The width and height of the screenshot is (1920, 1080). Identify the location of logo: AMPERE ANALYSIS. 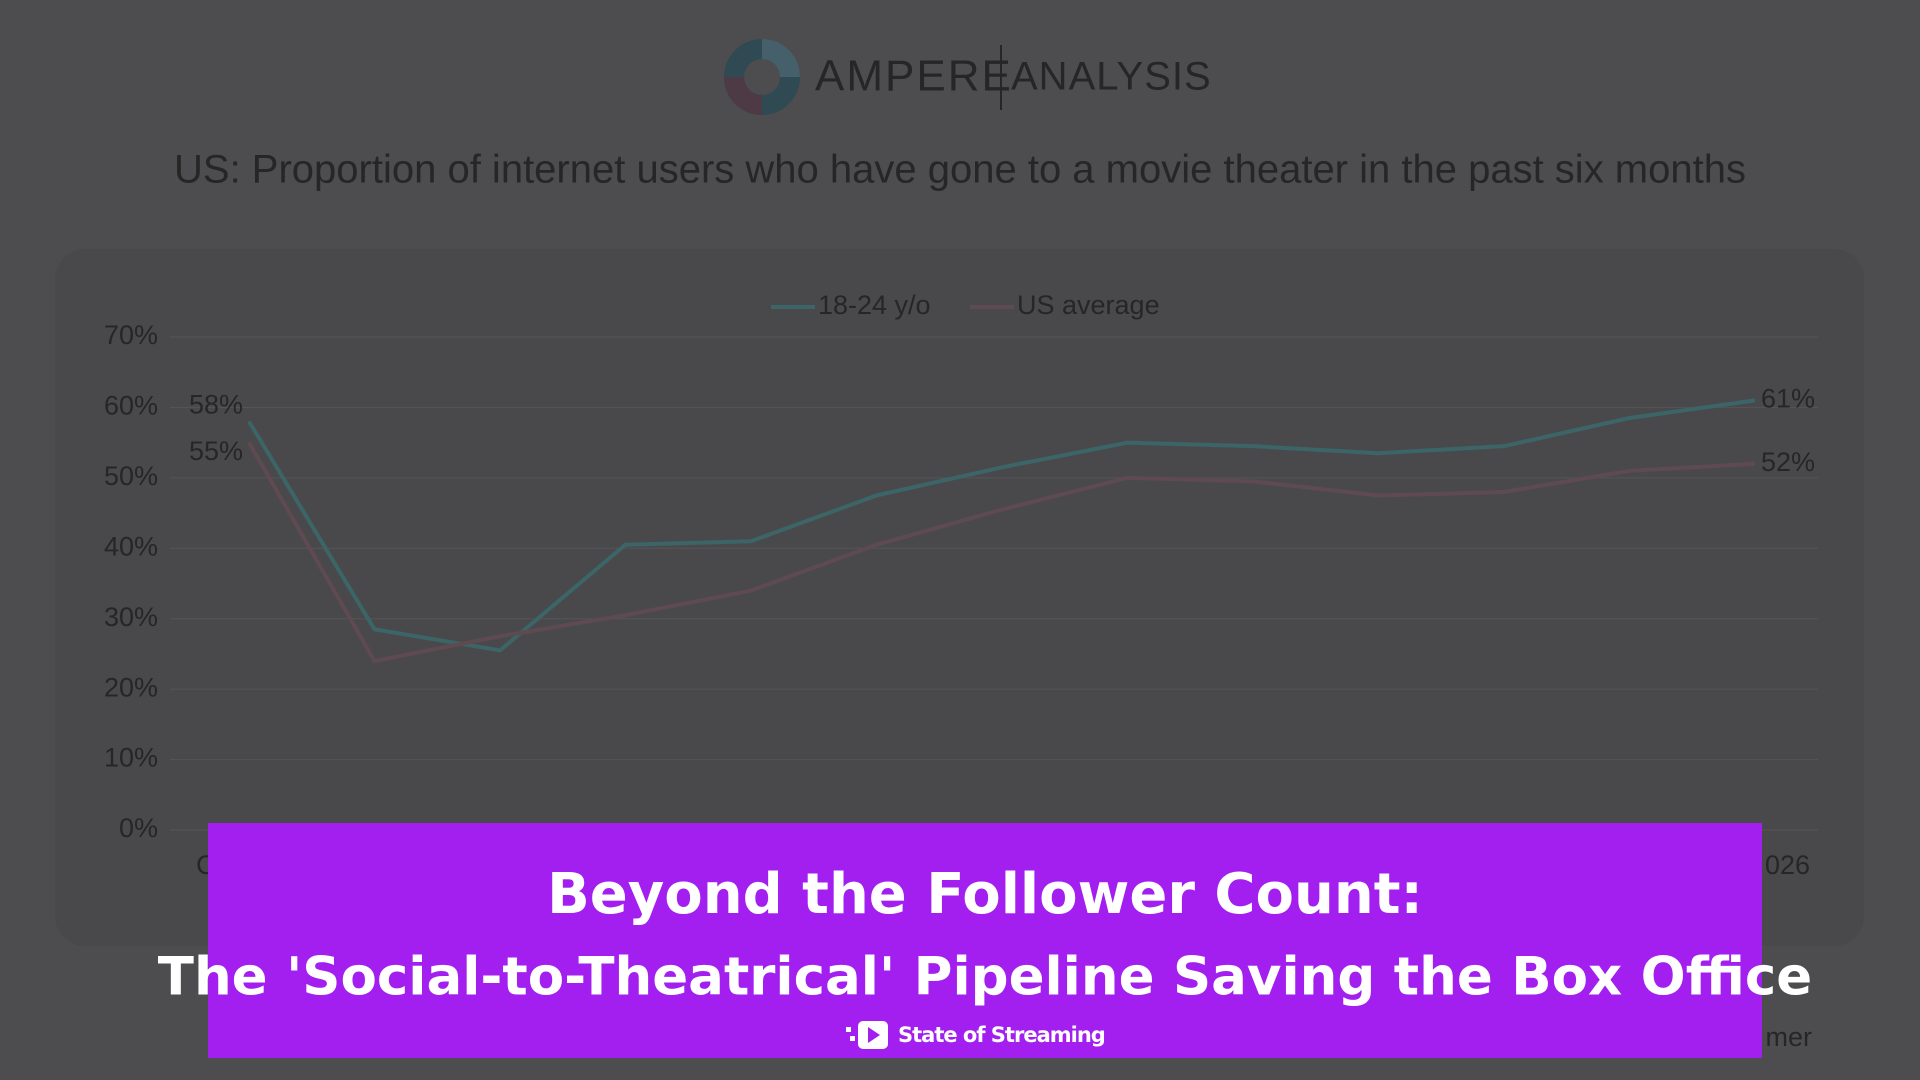
(968, 77).